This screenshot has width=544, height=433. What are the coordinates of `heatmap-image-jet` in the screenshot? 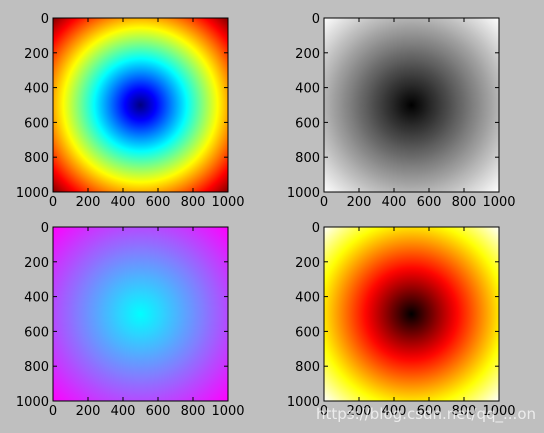 It's located at (140, 105).